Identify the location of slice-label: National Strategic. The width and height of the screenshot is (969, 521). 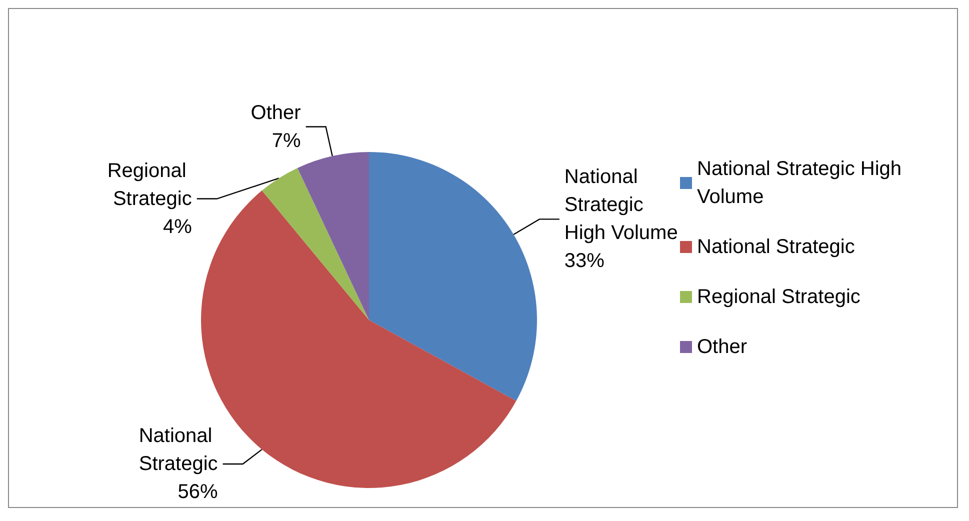
(178, 450).